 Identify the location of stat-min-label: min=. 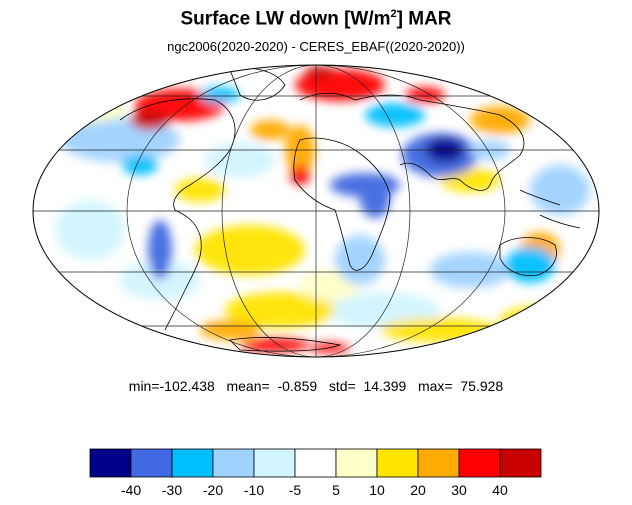
(144, 386).